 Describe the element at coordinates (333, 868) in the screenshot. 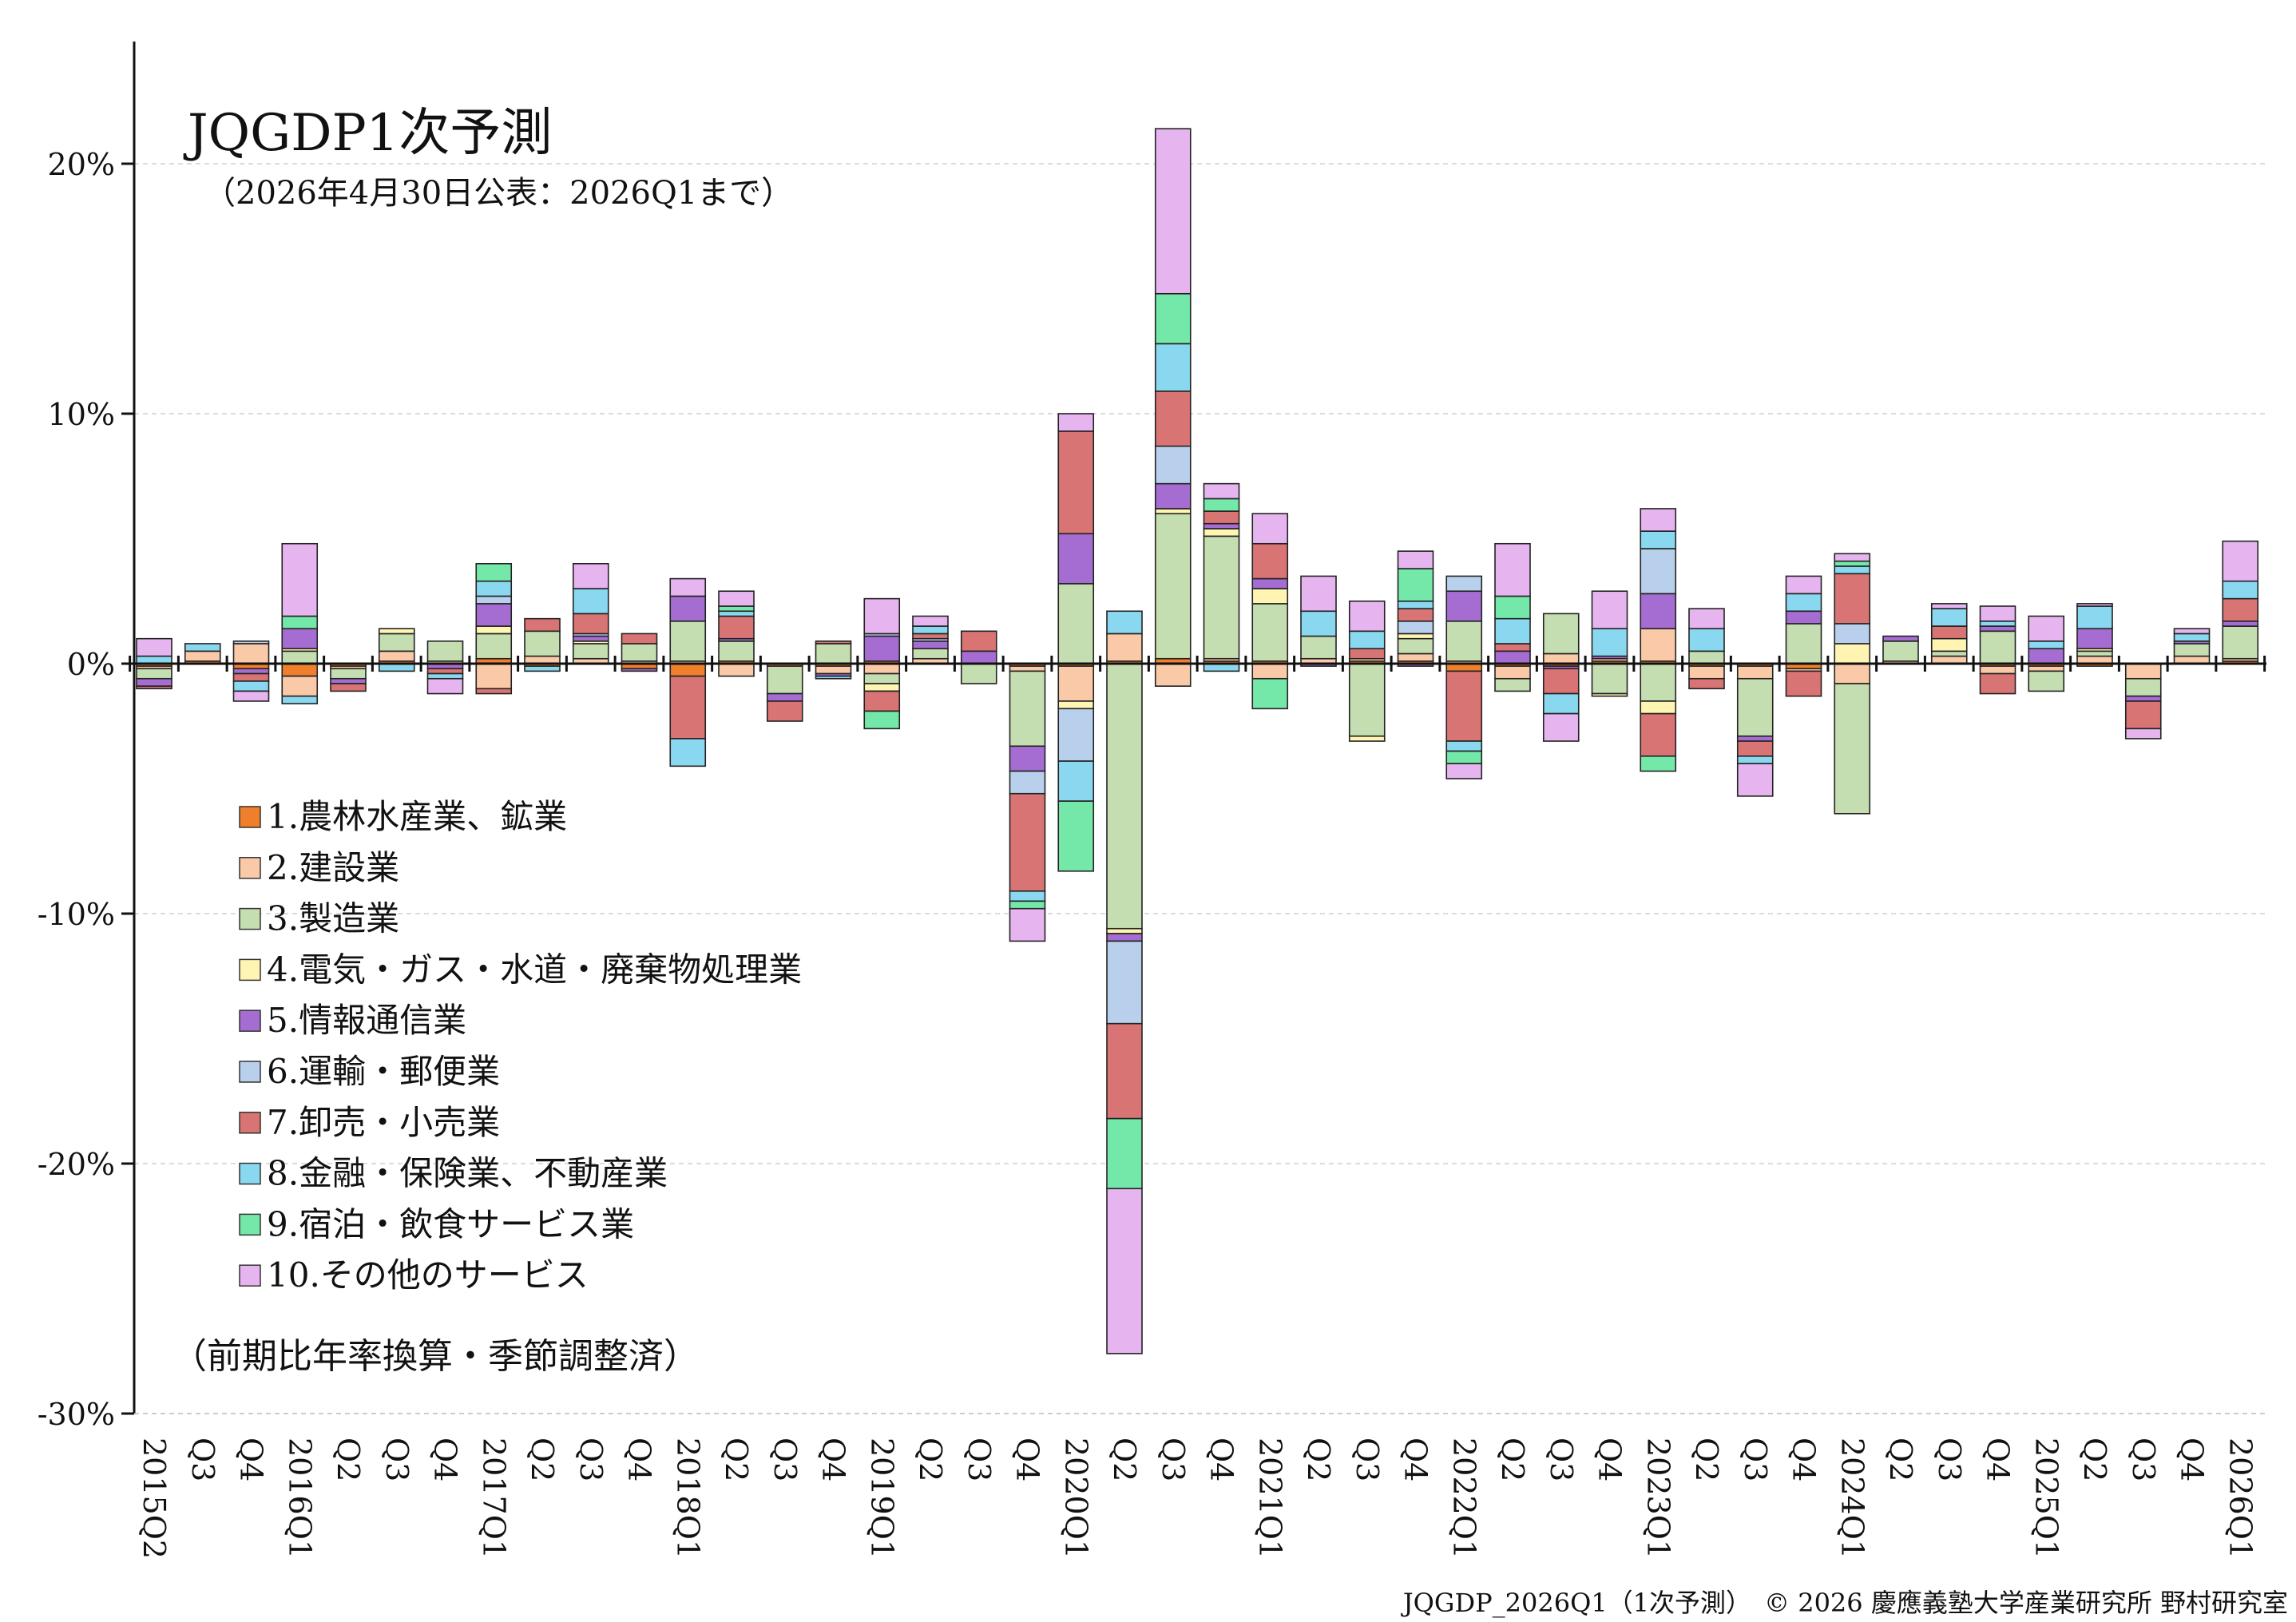

I see `legend-label: 2.建設業` at that location.